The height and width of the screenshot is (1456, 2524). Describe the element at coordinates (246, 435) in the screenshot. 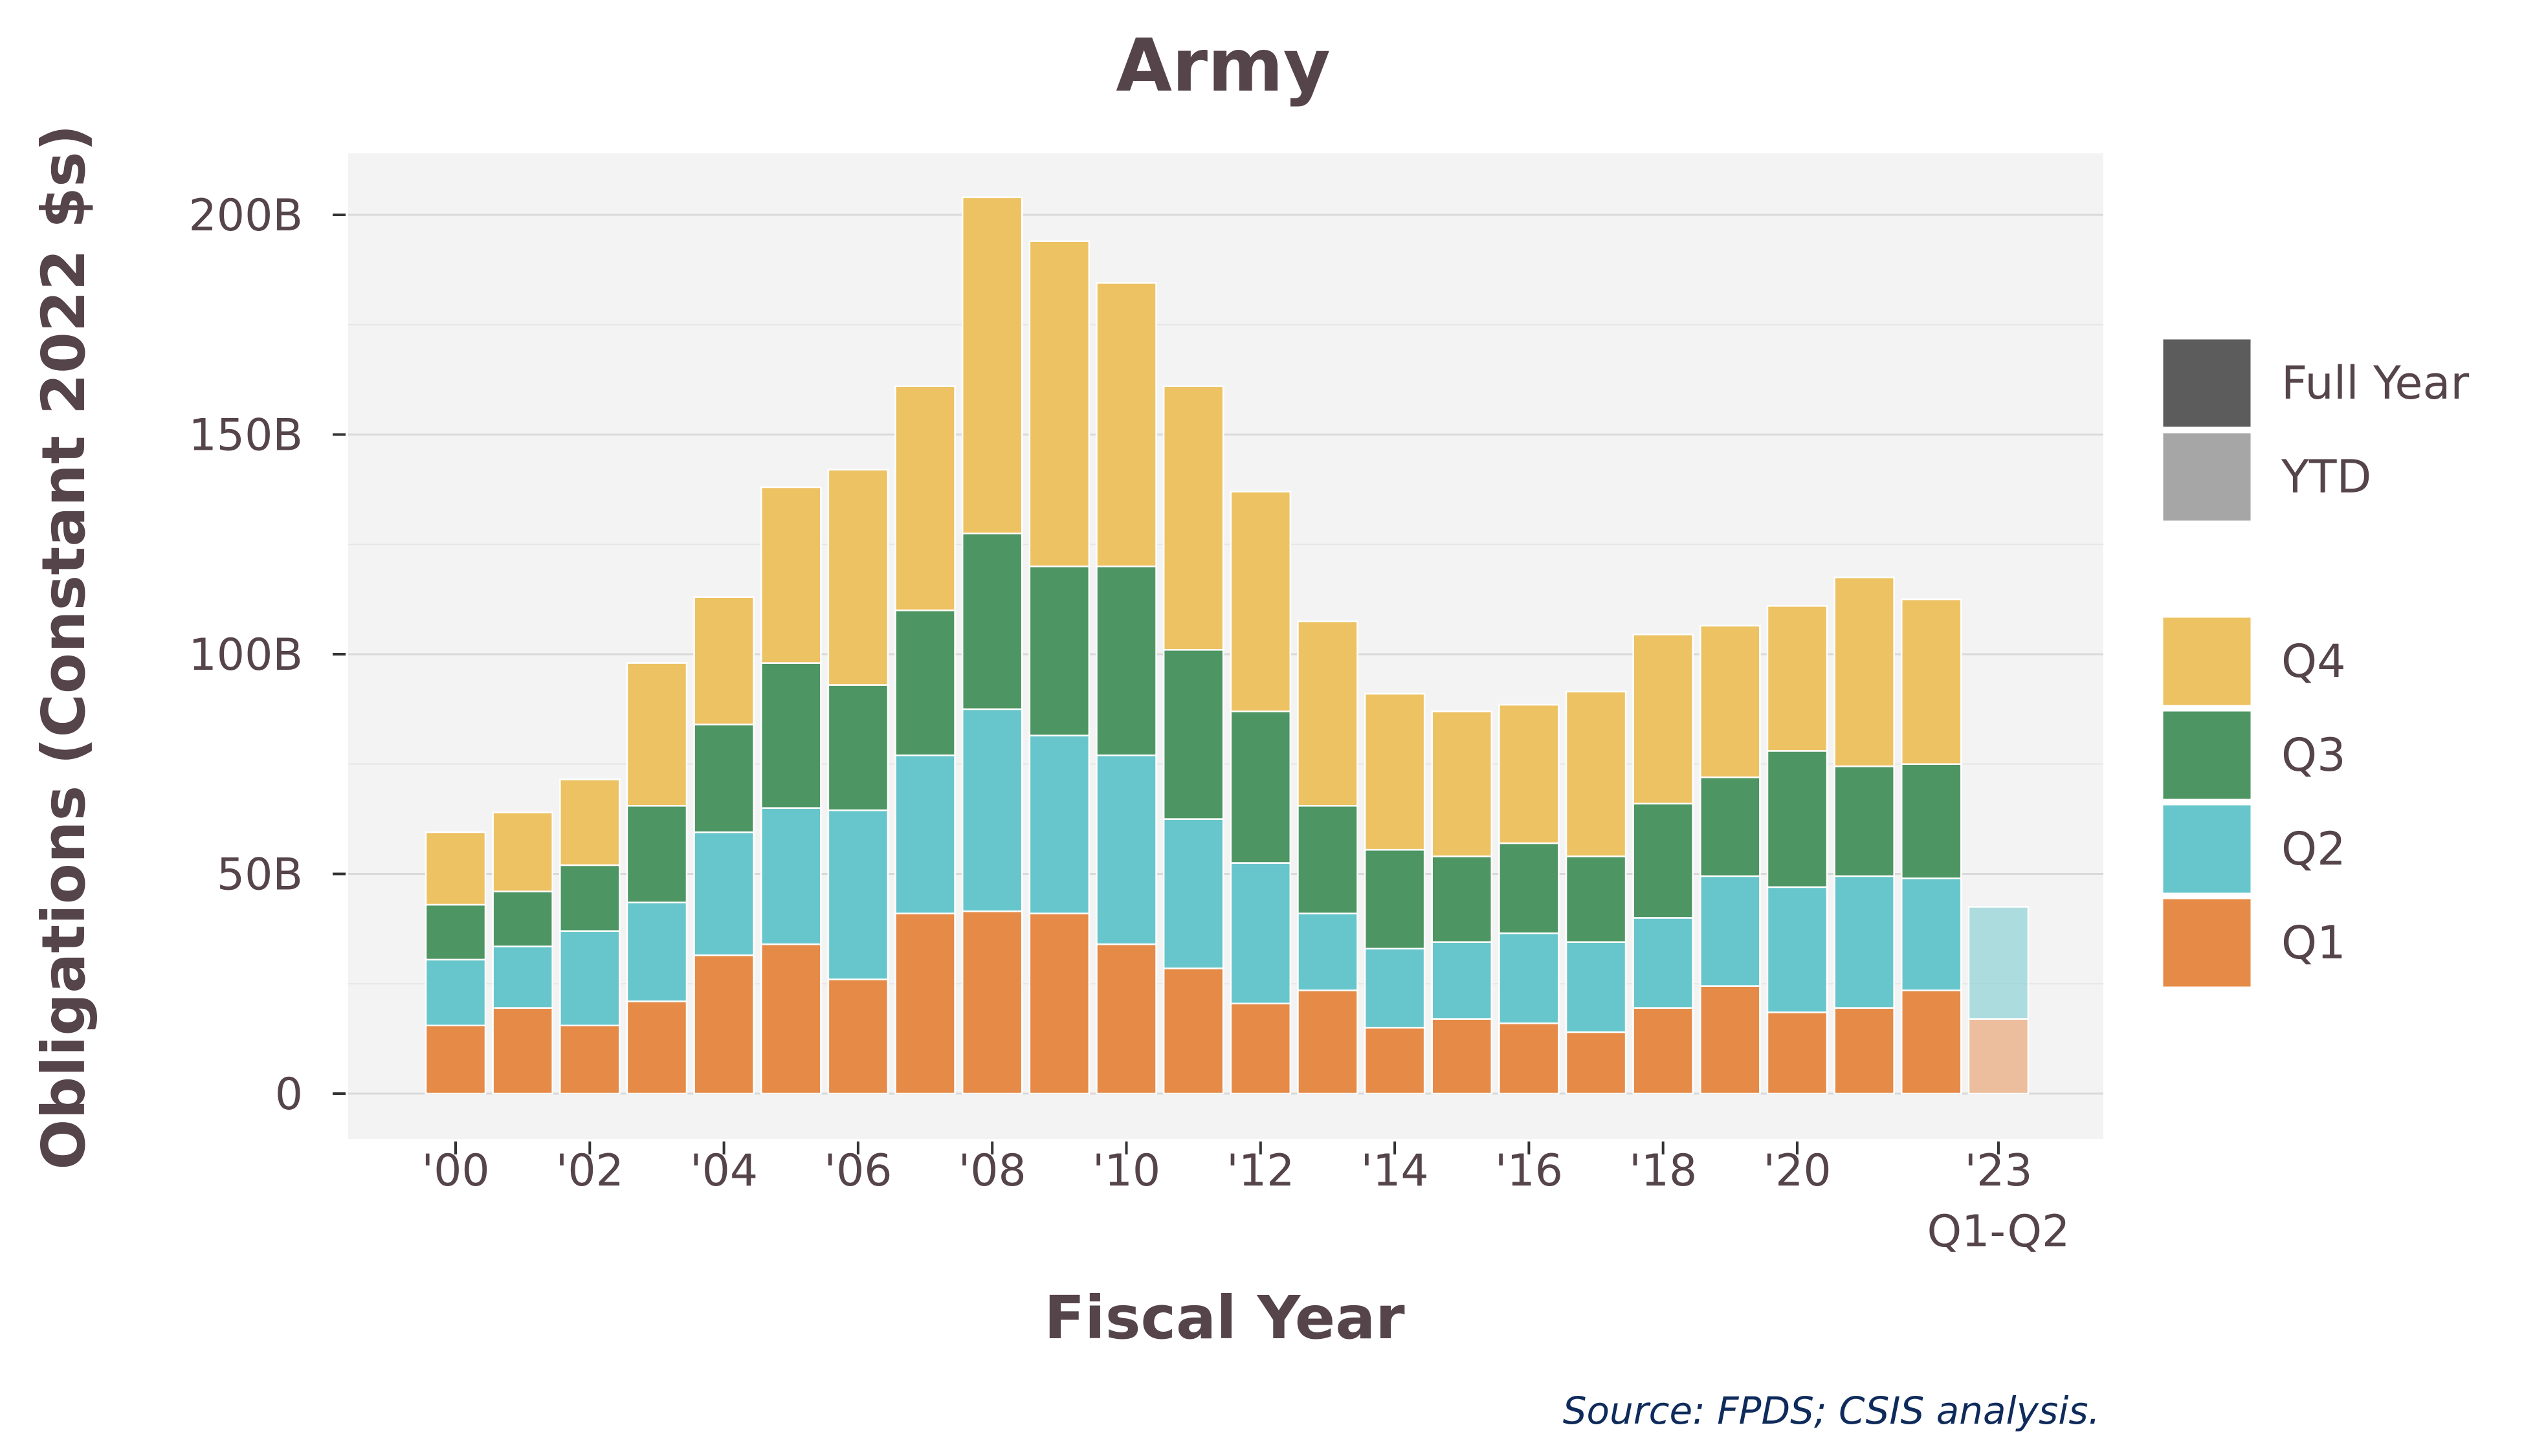

I see `y-tick-label: 150B` at that location.